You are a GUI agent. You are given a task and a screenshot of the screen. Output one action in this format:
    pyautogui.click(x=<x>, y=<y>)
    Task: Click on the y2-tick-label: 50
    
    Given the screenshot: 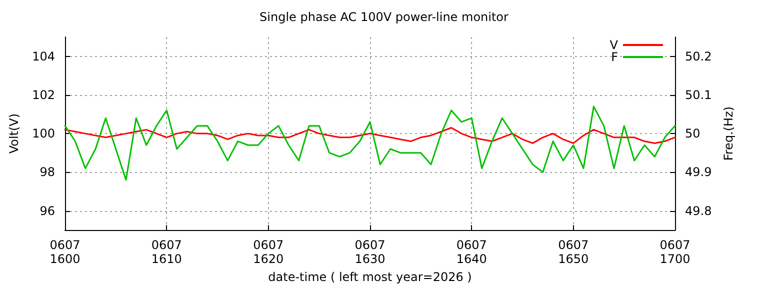 What is the action you would take?
    pyautogui.click(x=692, y=133)
    